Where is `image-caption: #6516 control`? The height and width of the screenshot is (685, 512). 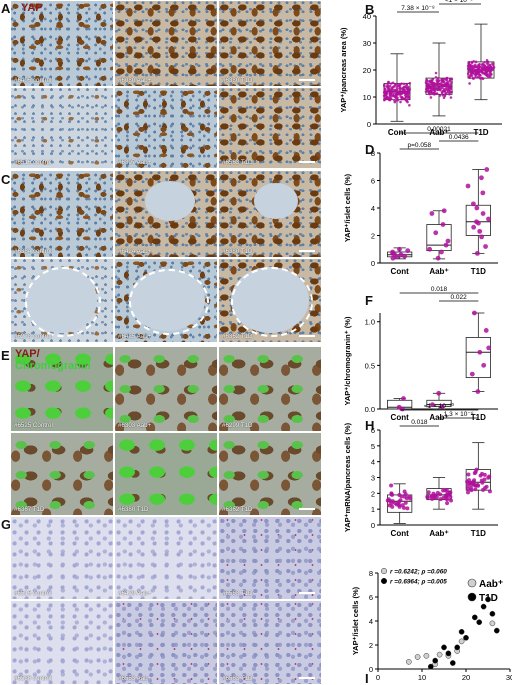
image-caption: #6516 control is located at coordinates (33, 593).